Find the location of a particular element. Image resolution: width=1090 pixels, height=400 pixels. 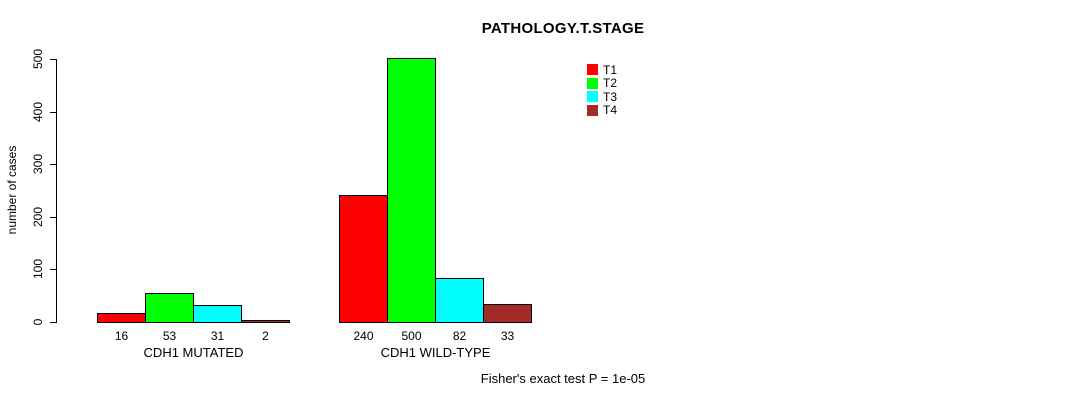

group-label: CDH1 MUTATED is located at coordinates (193, 352).